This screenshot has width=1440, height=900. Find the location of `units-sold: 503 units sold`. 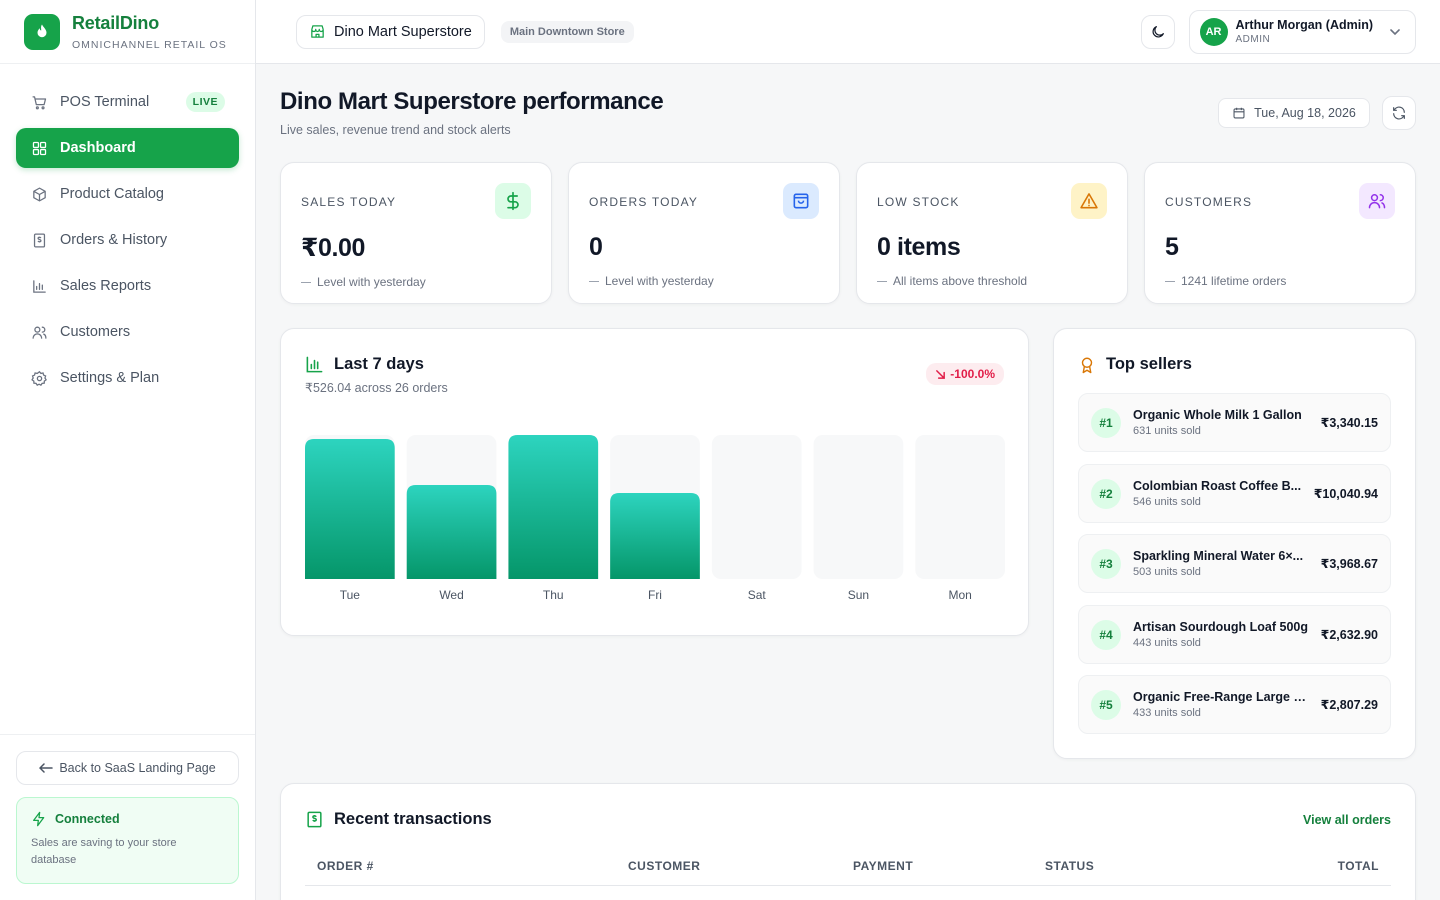

units-sold: 503 units sold is located at coordinates (1167, 572).